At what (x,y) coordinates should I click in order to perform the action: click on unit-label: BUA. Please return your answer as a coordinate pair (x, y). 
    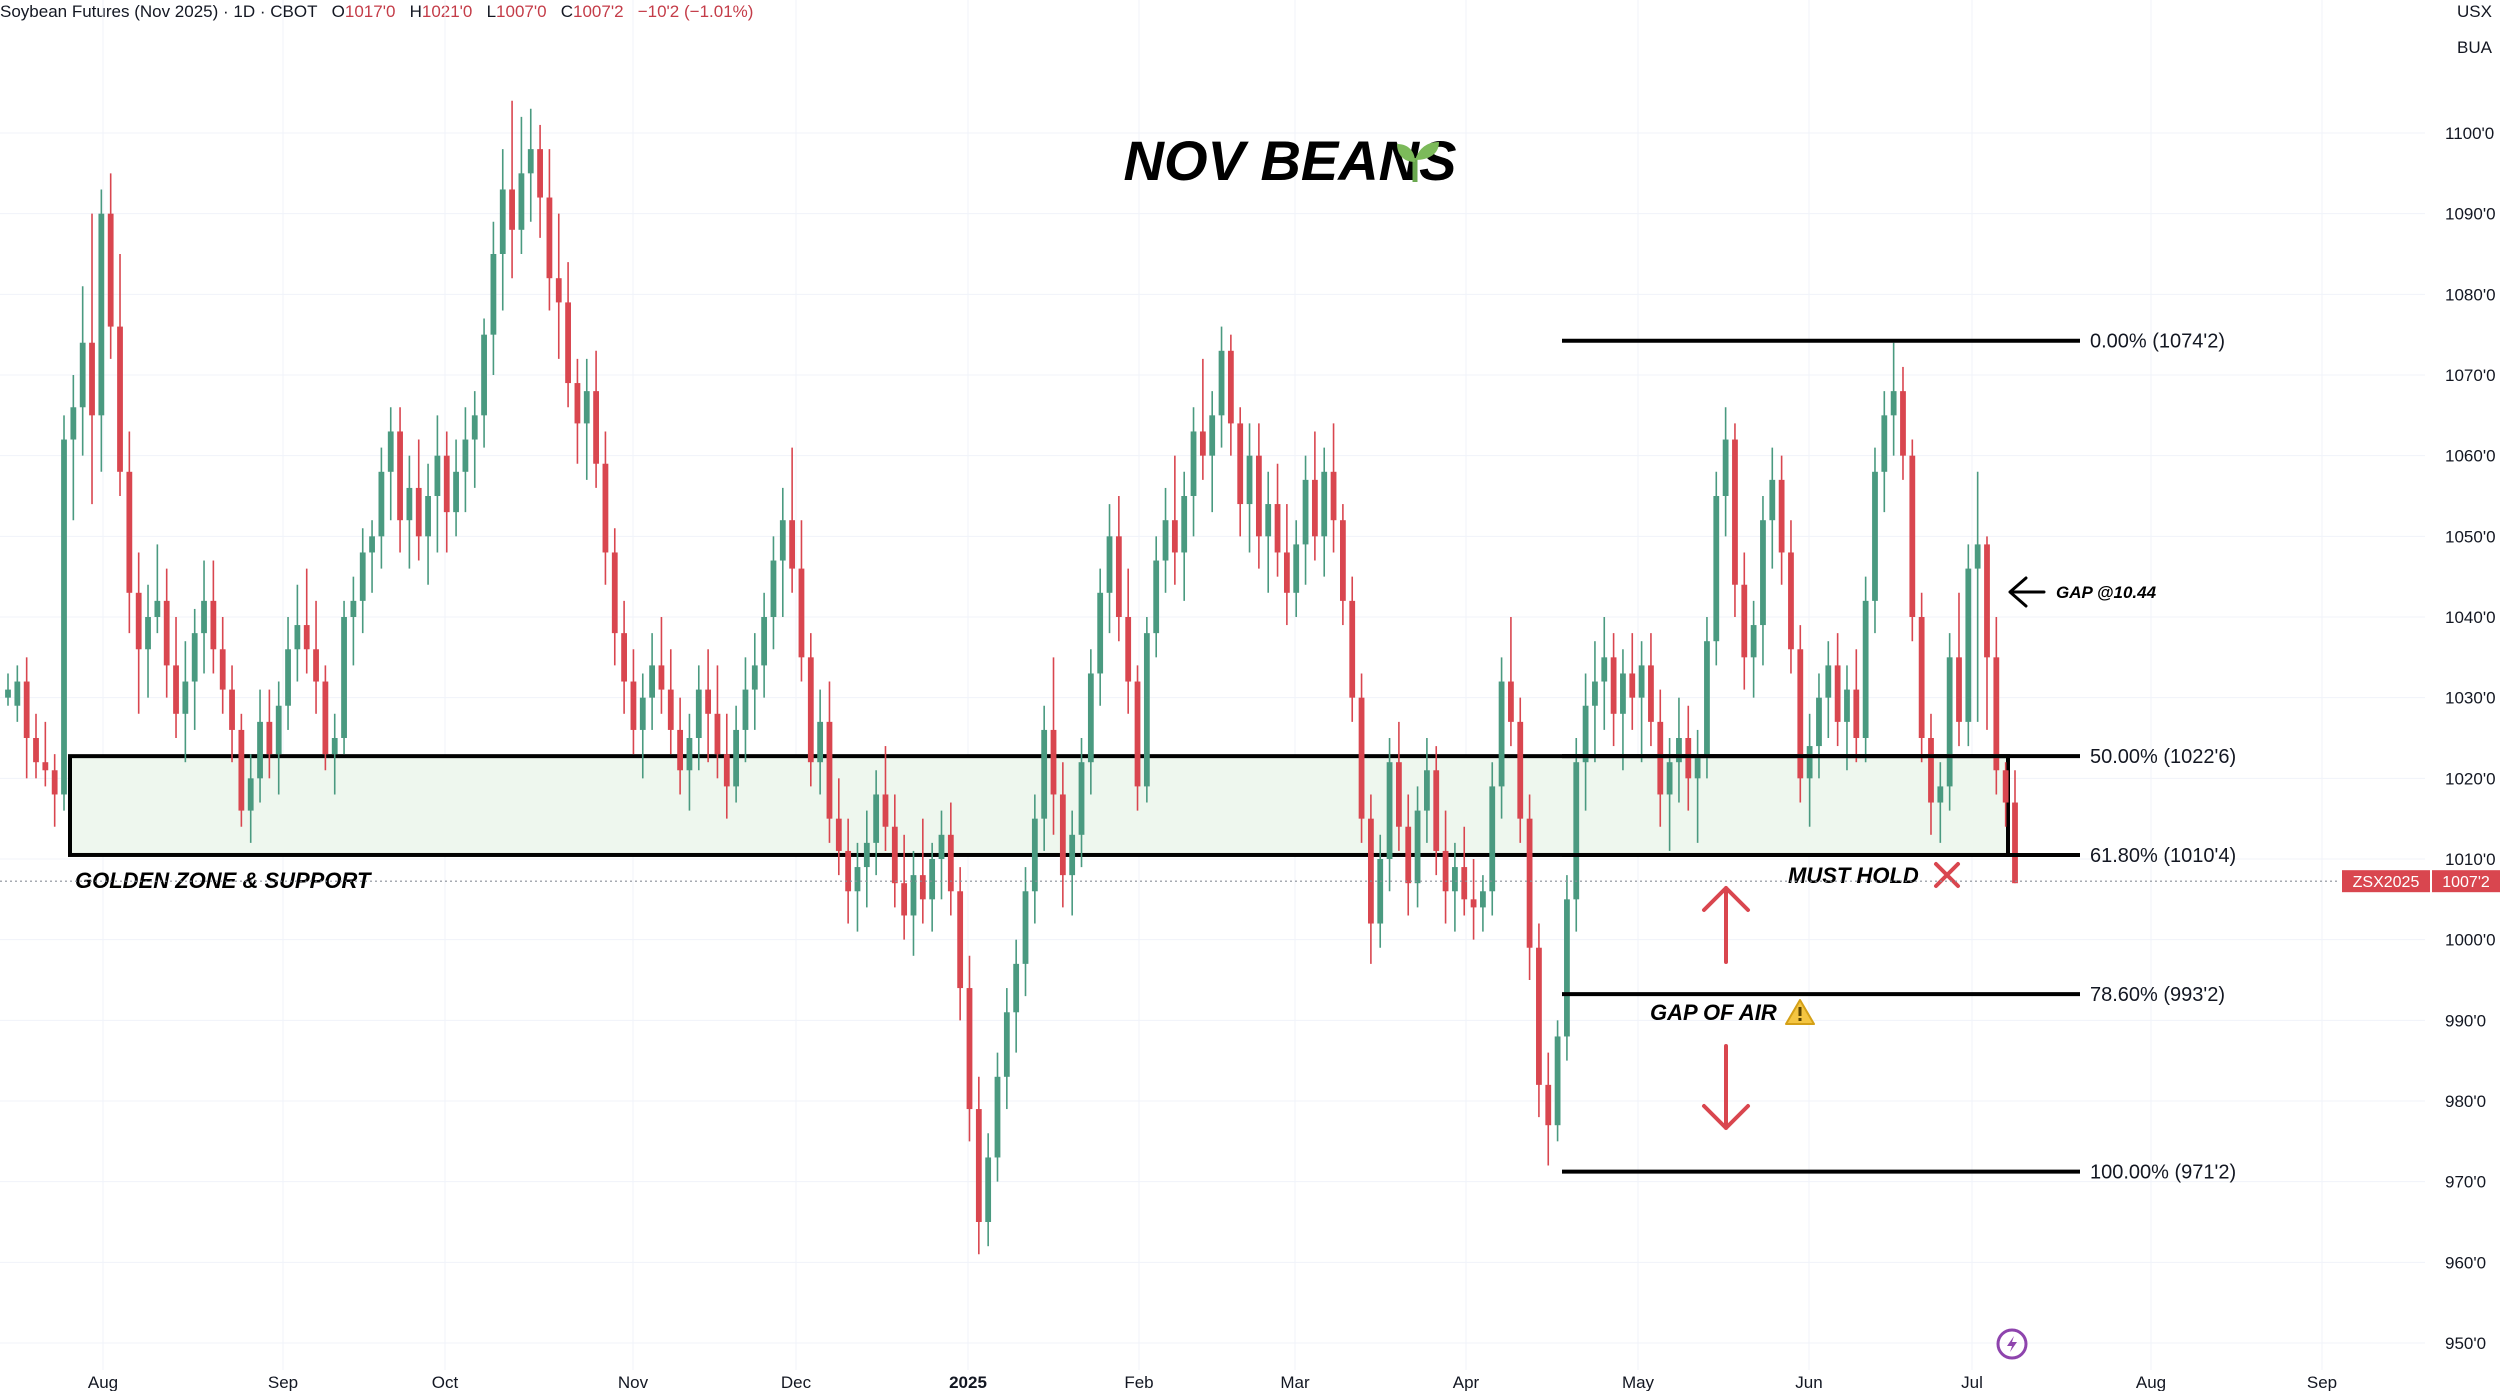
    Looking at the image, I should click on (2474, 47).